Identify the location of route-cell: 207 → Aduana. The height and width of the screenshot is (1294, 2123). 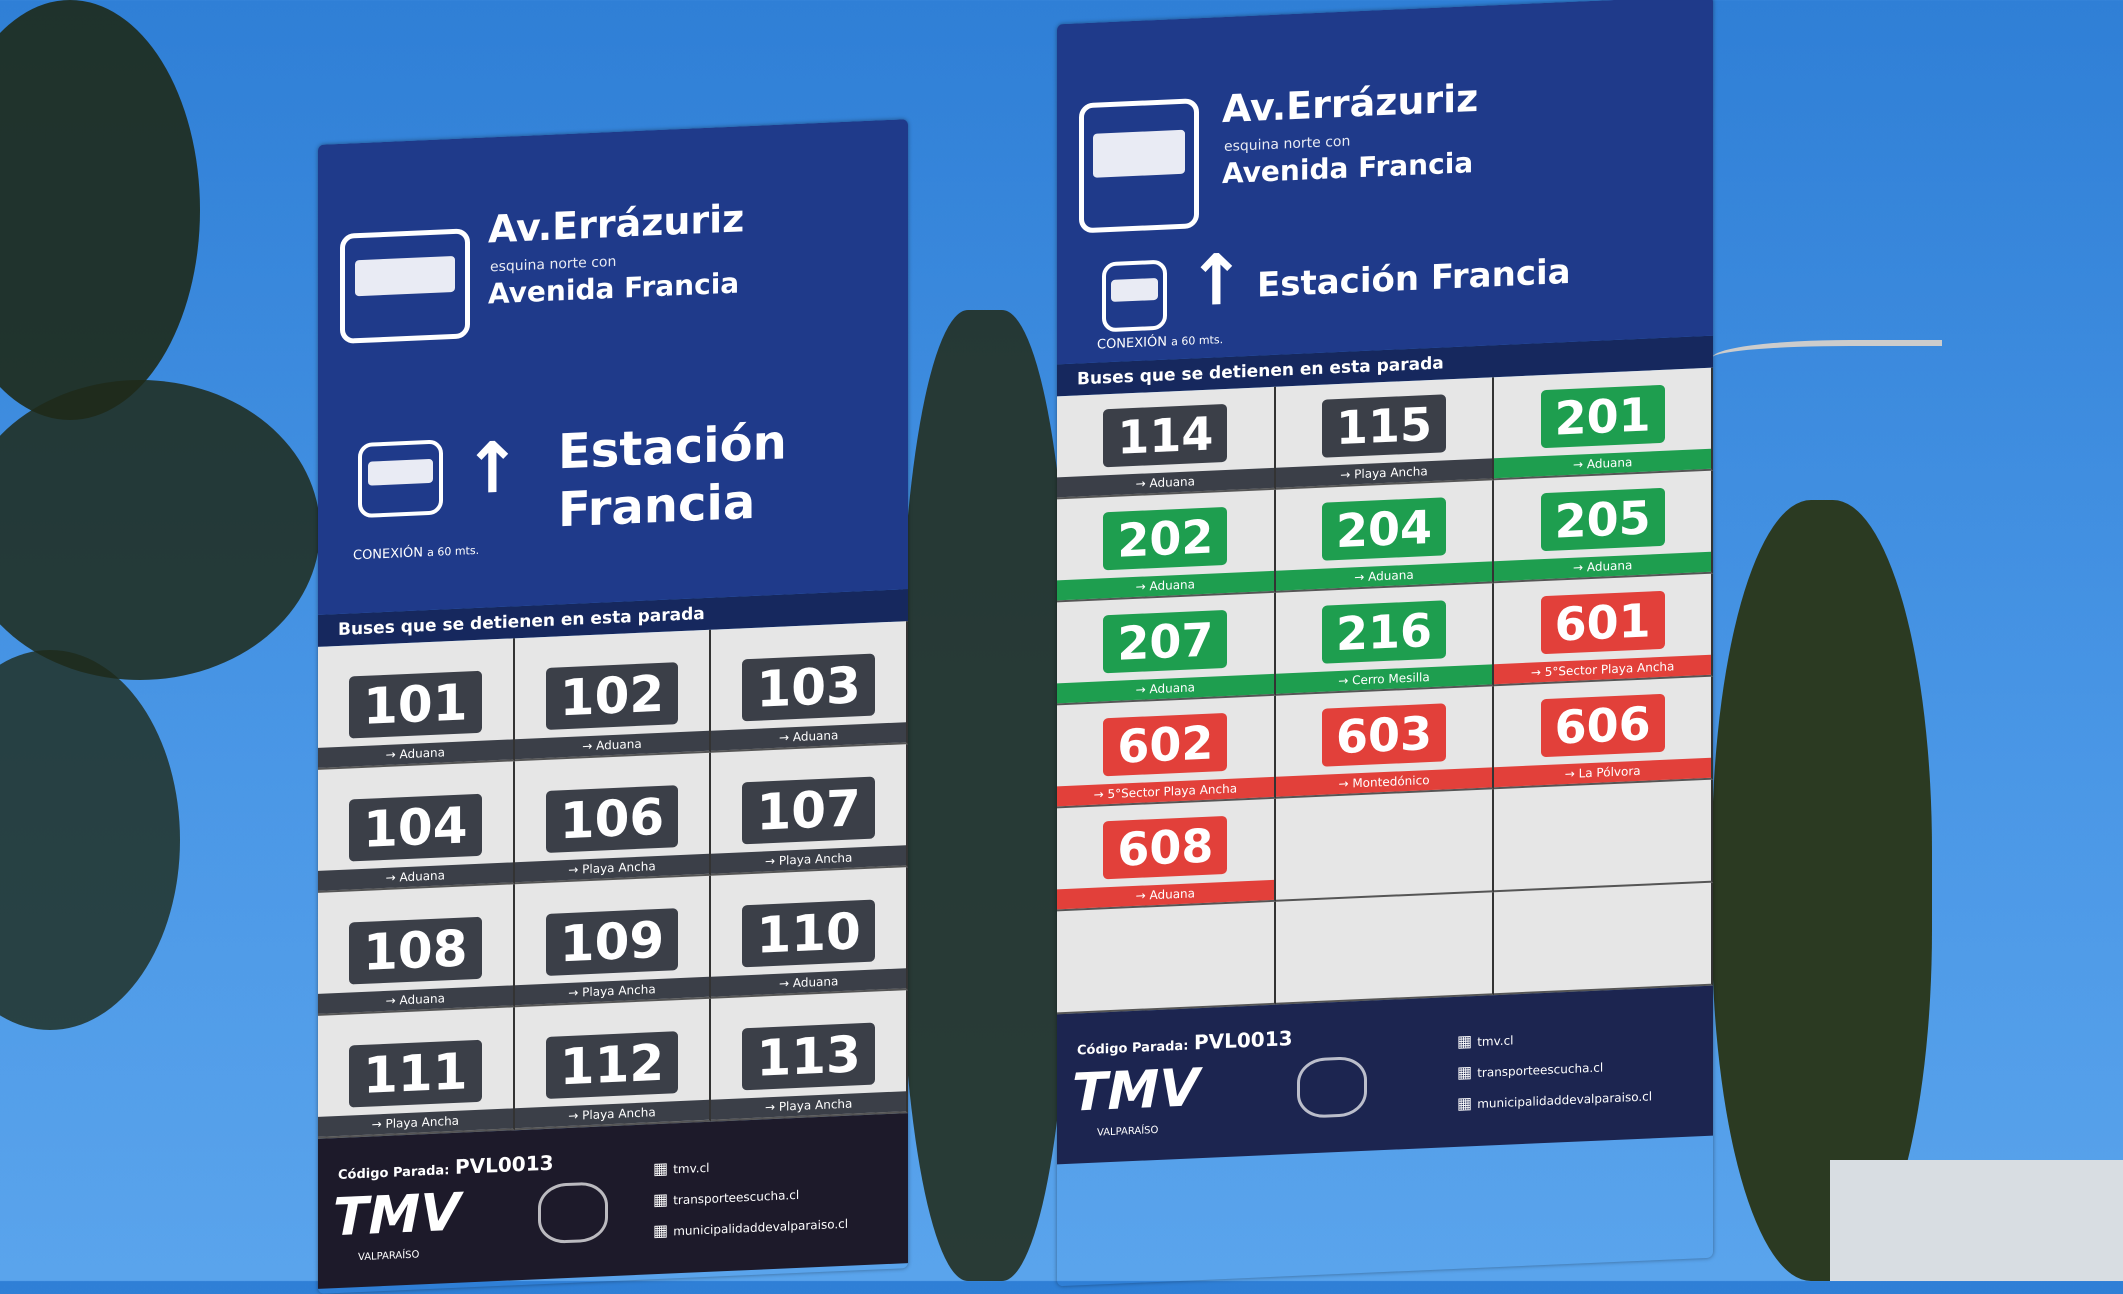
(1166, 649).